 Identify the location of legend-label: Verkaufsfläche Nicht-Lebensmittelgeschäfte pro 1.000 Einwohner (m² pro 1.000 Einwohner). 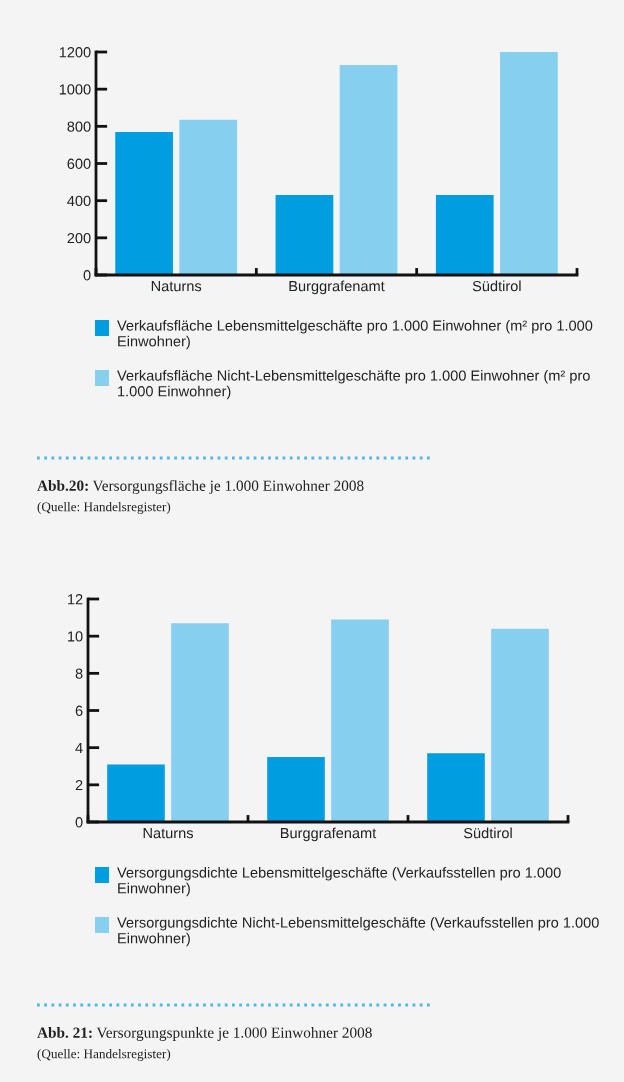
(353, 385).